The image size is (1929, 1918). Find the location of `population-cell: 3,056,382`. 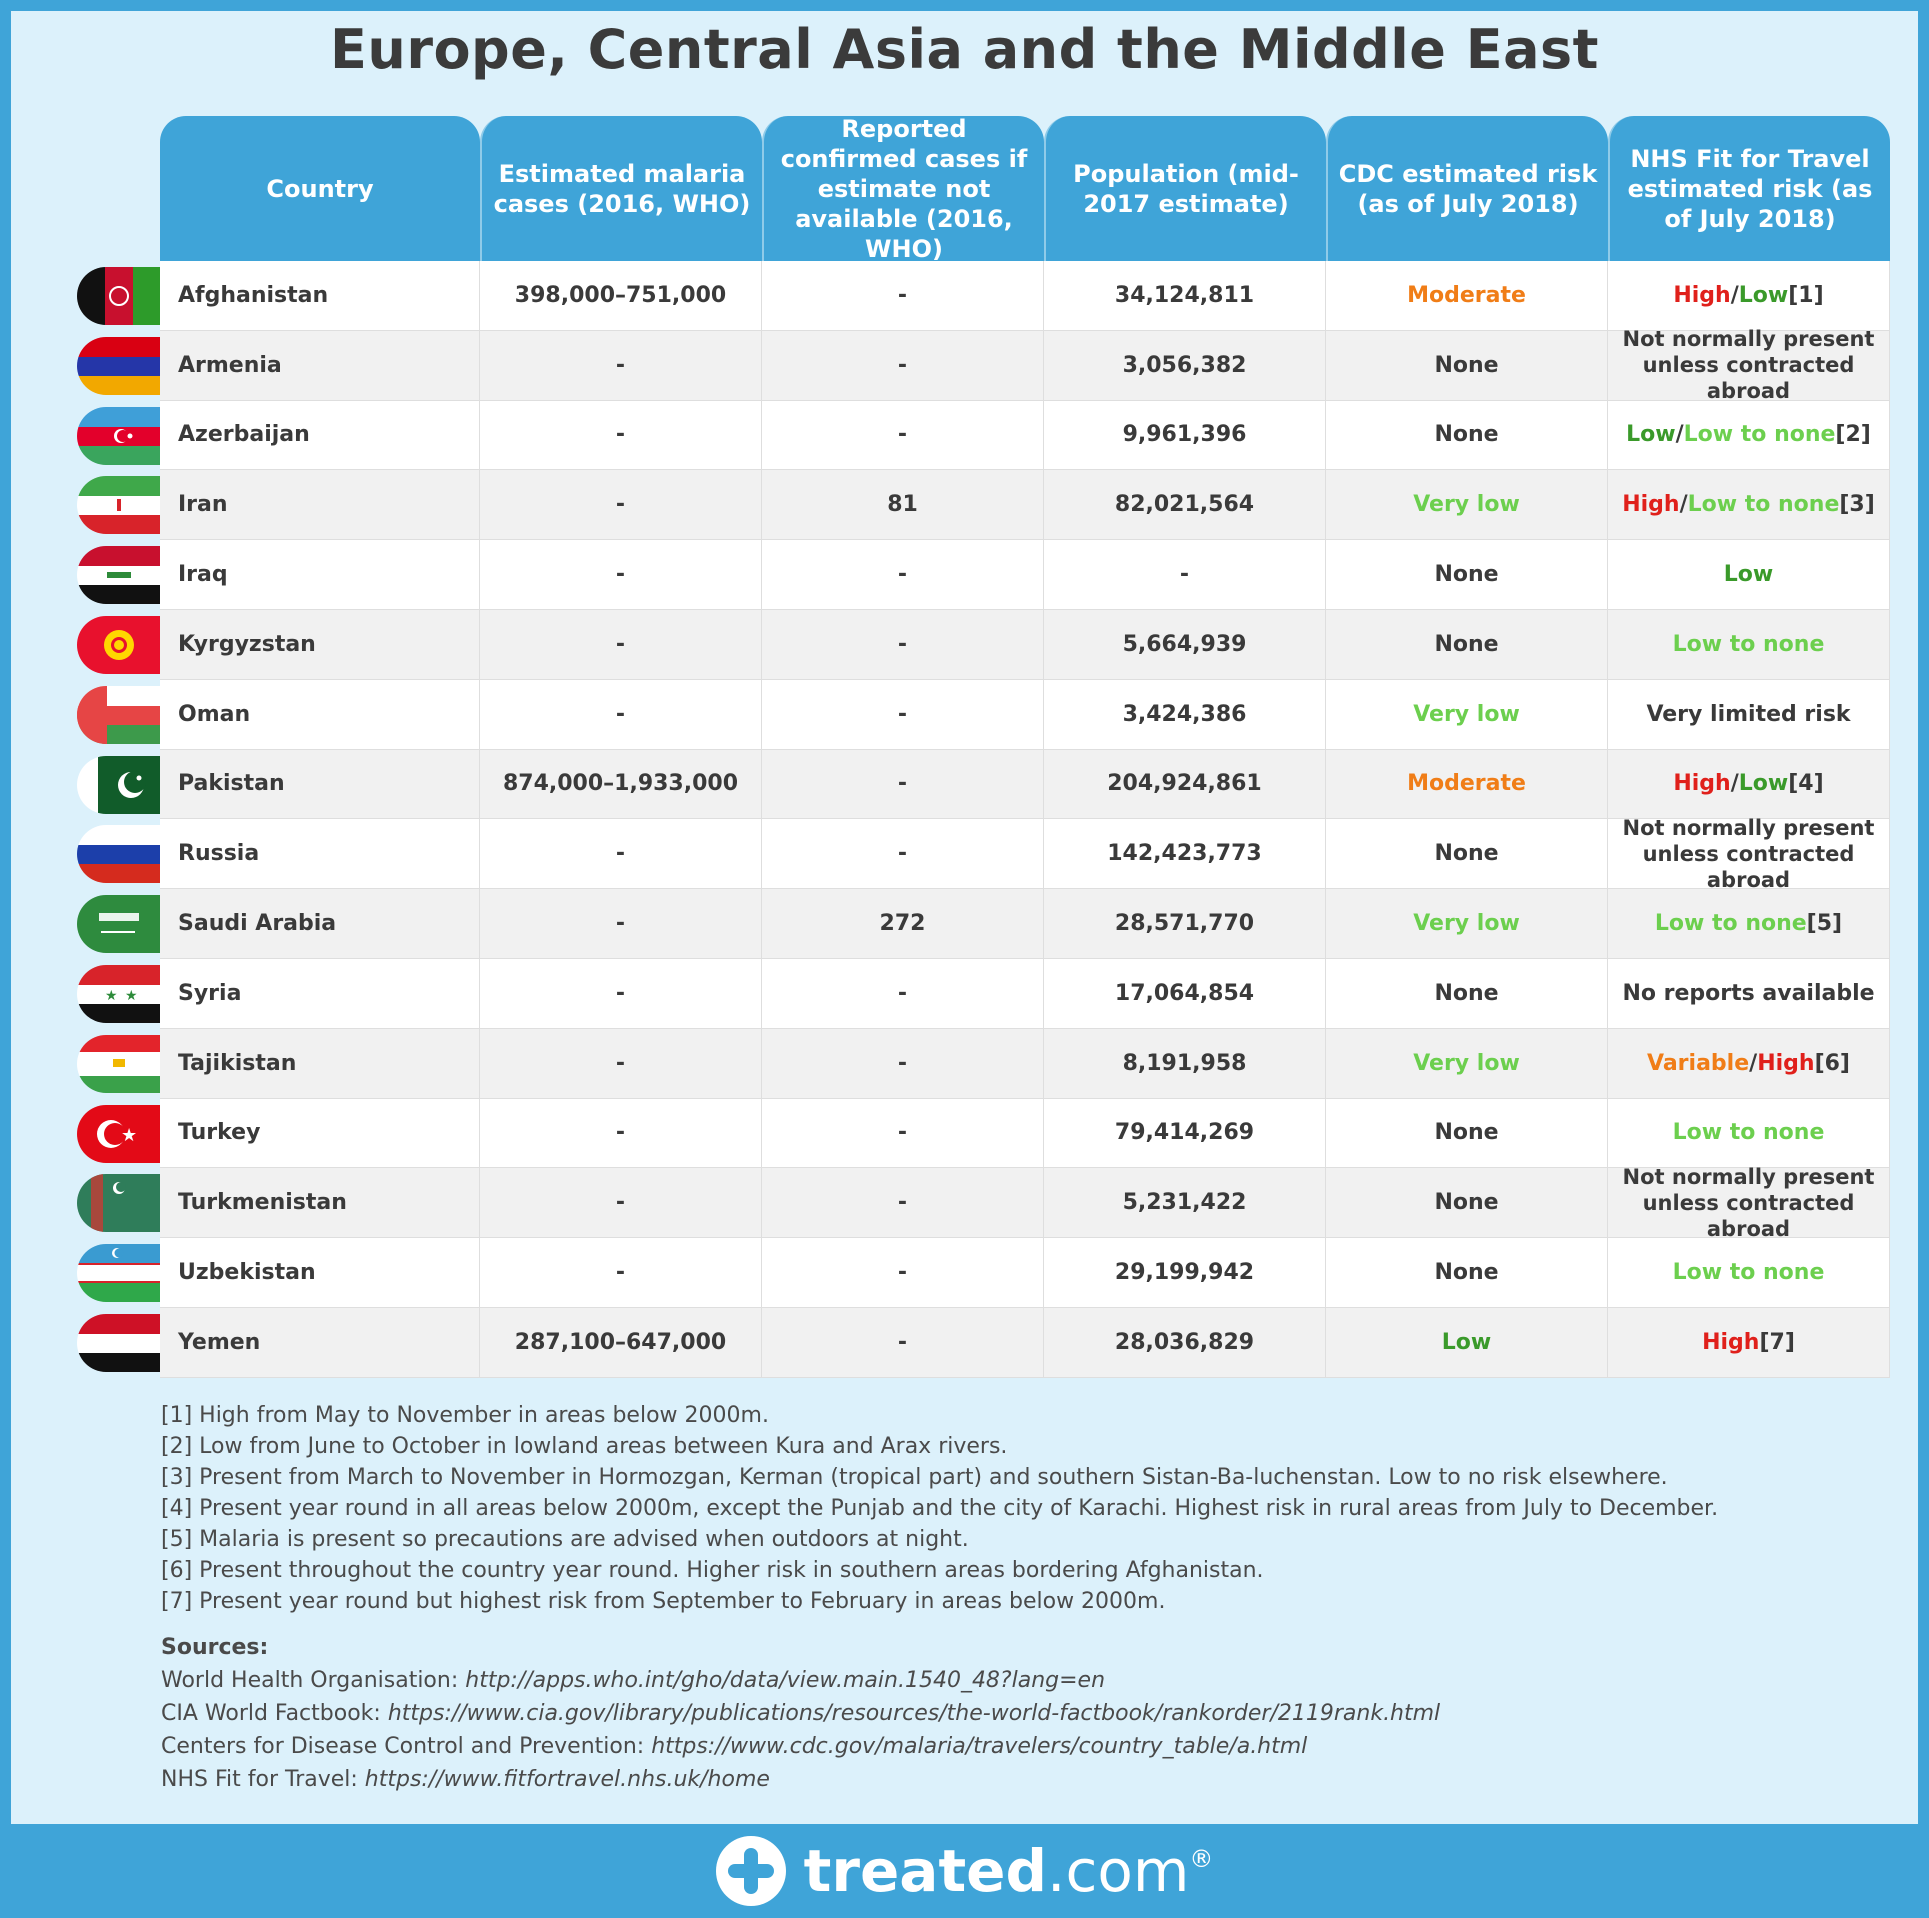

population-cell: 3,056,382 is located at coordinates (1185, 365).